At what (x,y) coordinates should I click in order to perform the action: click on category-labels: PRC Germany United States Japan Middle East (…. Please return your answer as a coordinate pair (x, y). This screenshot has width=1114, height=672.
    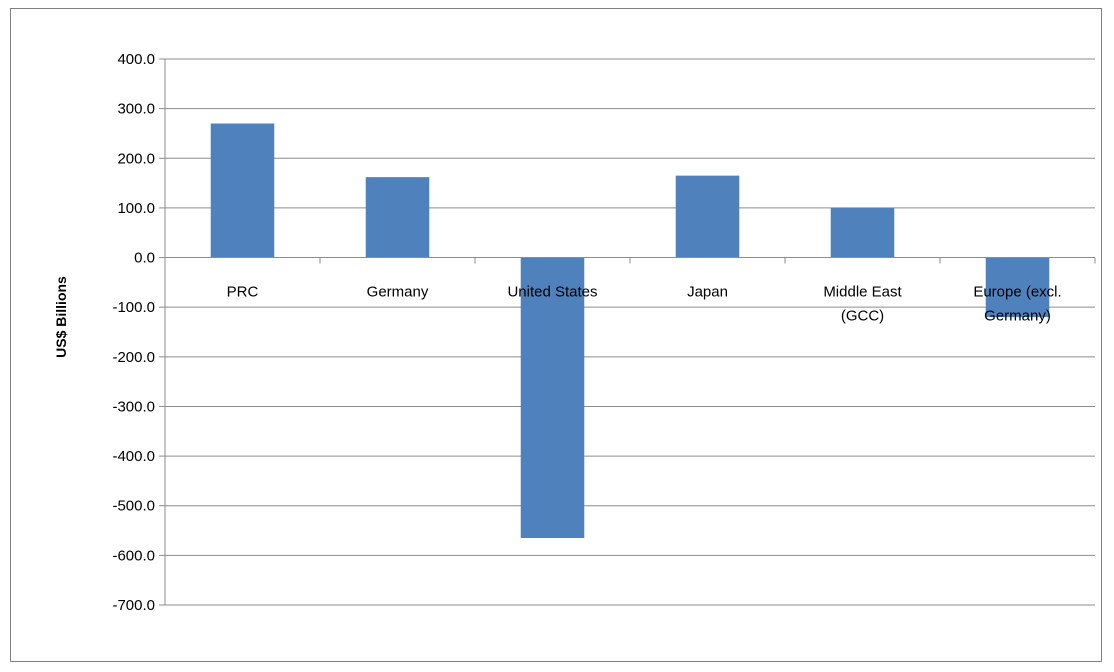
    Looking at the image, I should click on (644, 304).